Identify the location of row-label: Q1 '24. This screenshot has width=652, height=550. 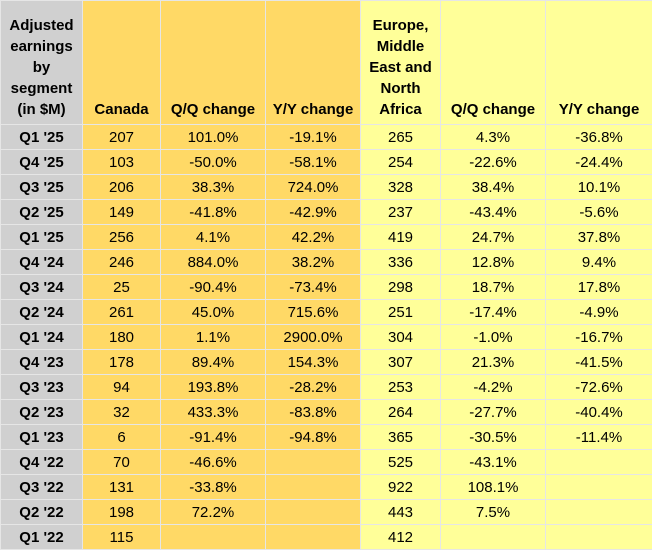
(42, 337).